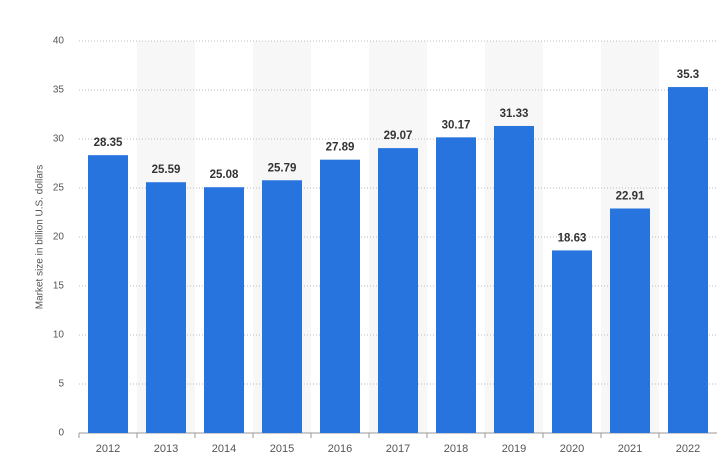 The height and width of the screenshot is (468, 728). I want to click on x-tick-label: 2020, so click(572, 449).